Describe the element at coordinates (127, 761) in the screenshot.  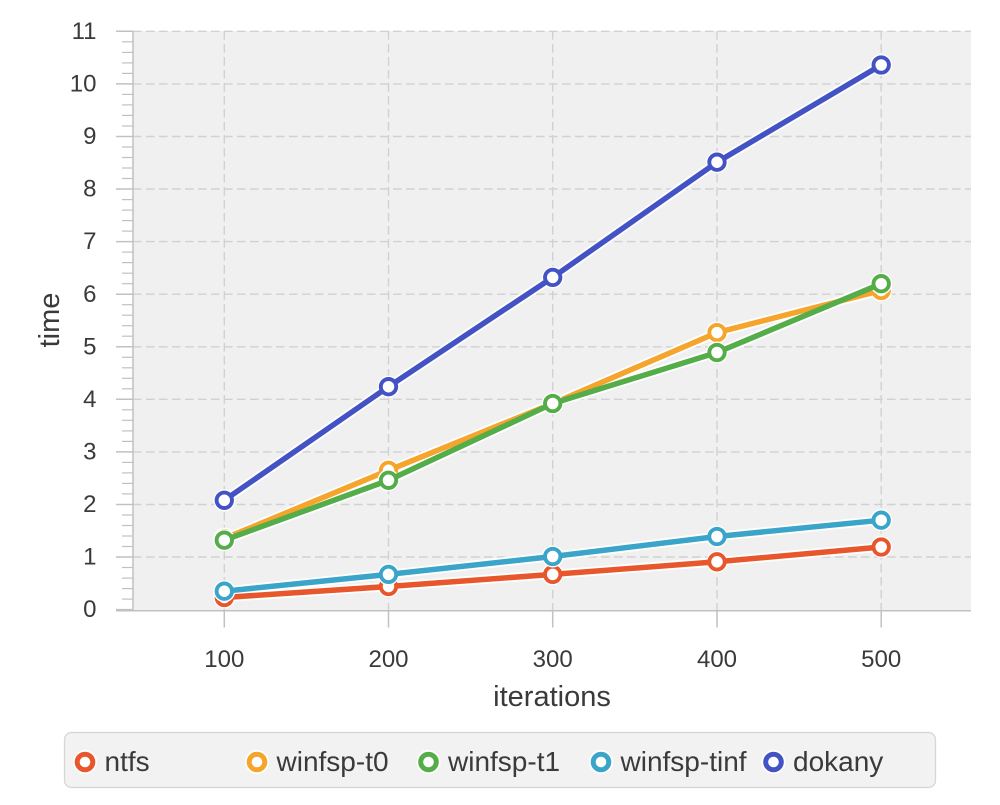
I see `svg-text: ntfs` at that location.